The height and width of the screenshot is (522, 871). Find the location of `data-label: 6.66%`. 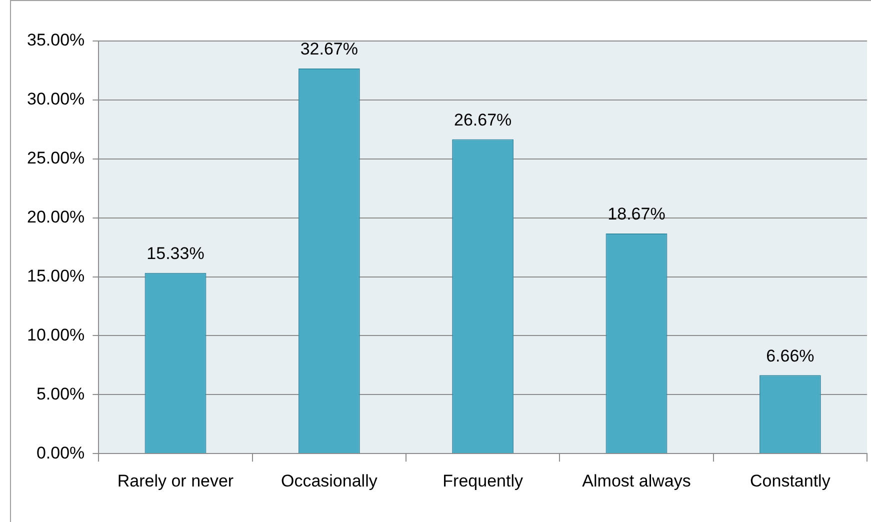

data-label: 6.66% is located at coordinates (790, 356).